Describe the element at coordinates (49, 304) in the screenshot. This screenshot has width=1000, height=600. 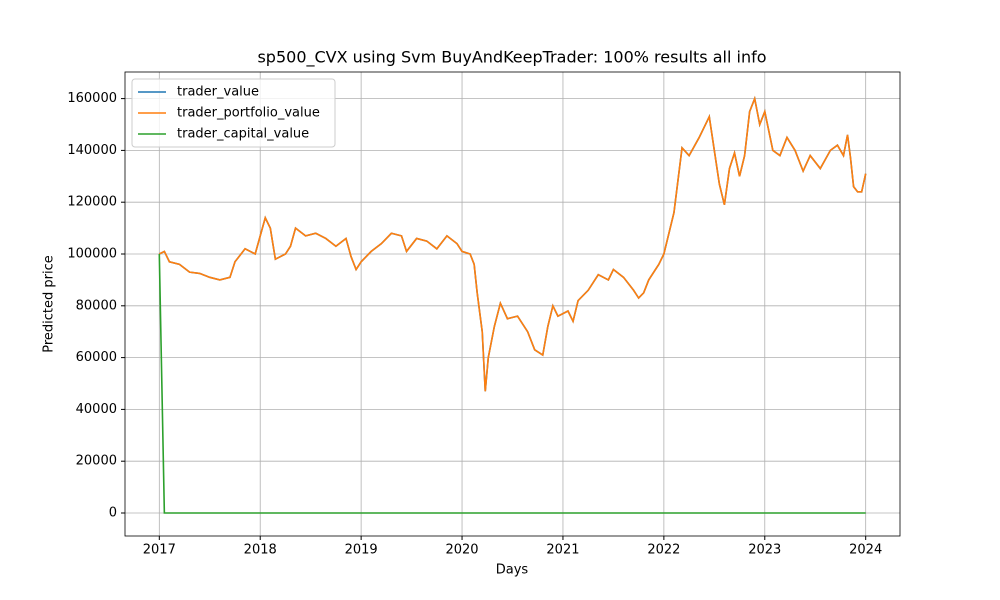
I see `y-axis-label: Predicted price` at that location.